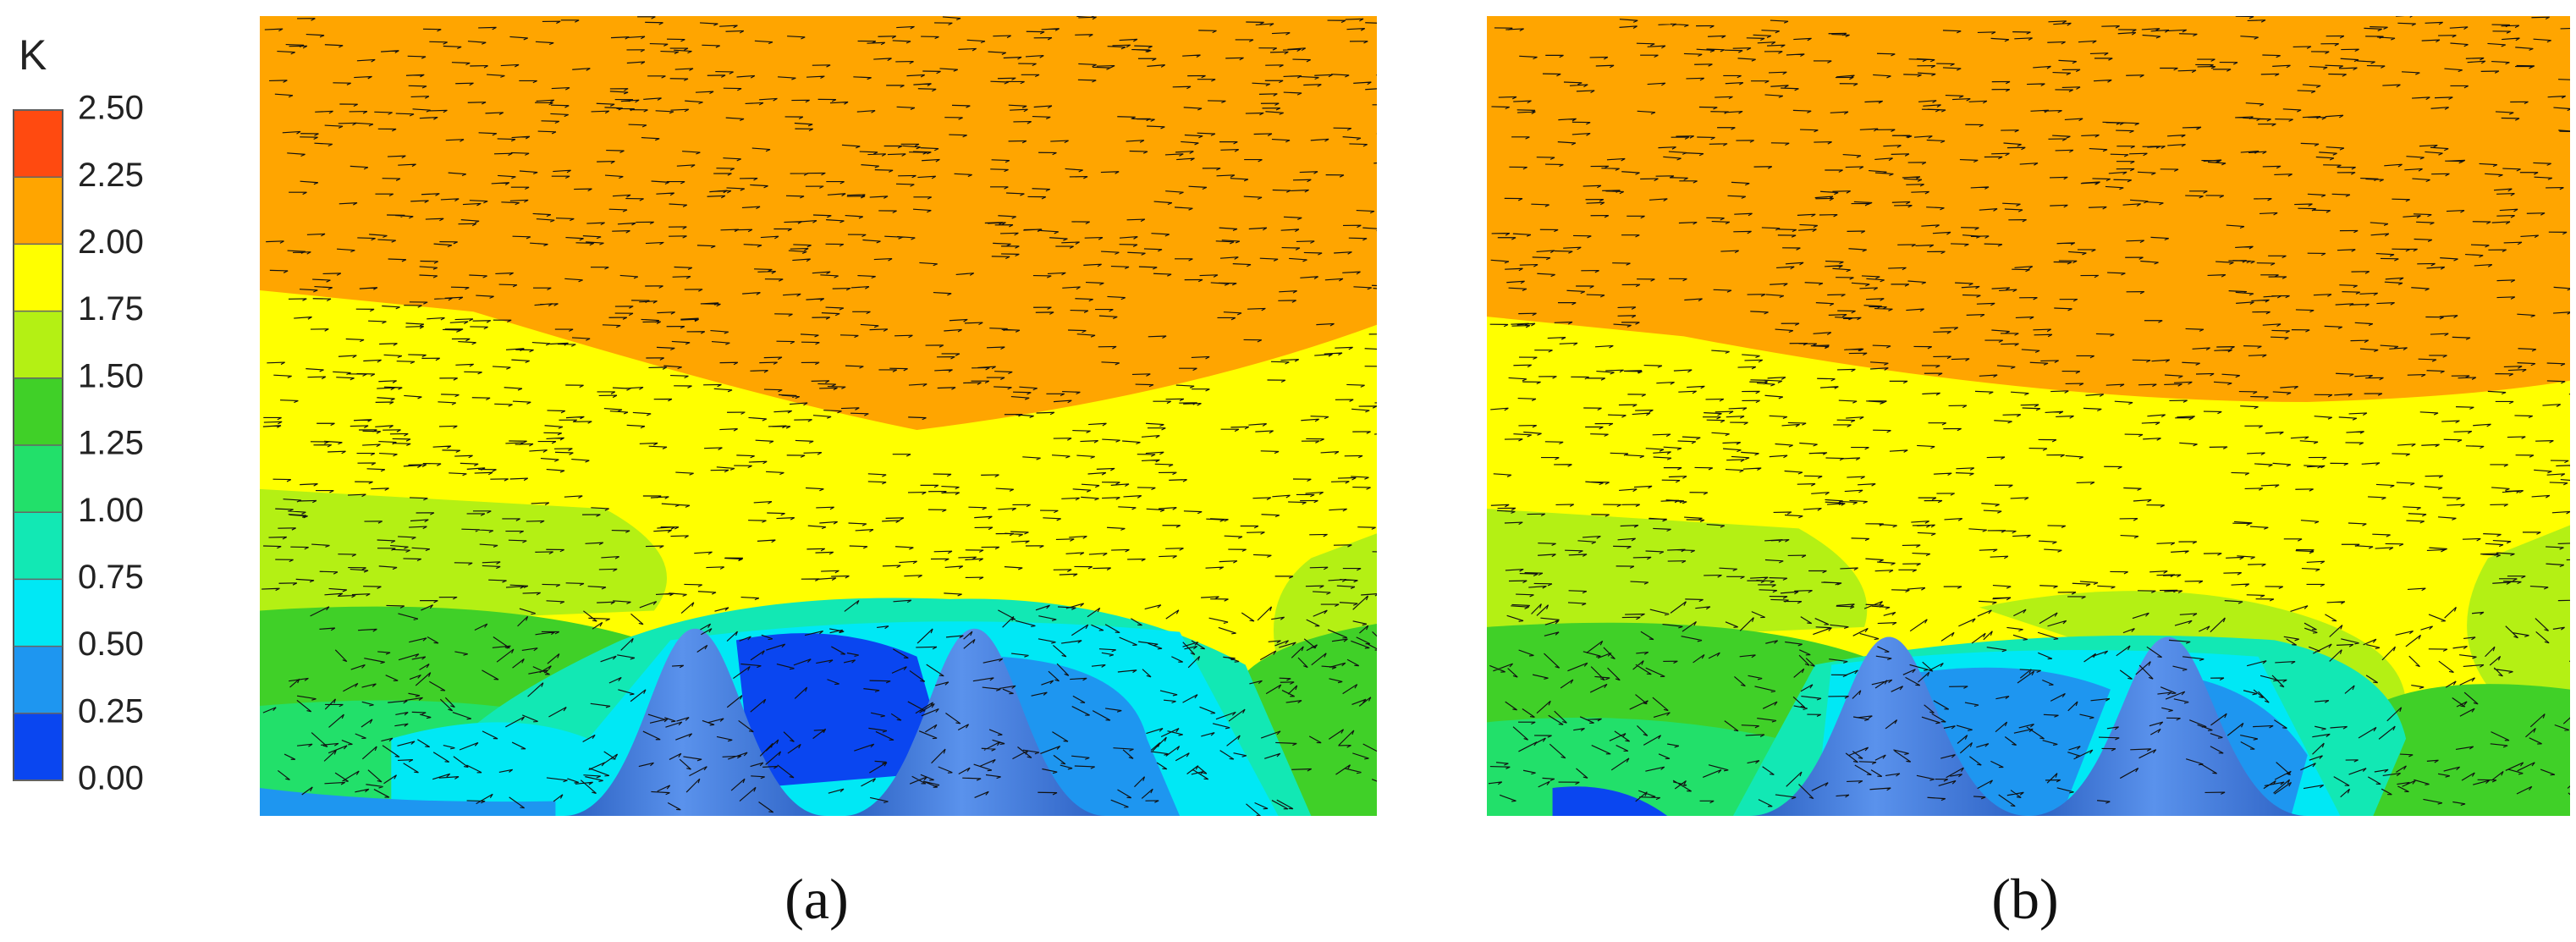 The height and width of the screenshot is (942, 2576). What do you see at coordinates (111, 376) in the screenshot?
I see `tick-label: 1.50` at bounding box center [111, 376].